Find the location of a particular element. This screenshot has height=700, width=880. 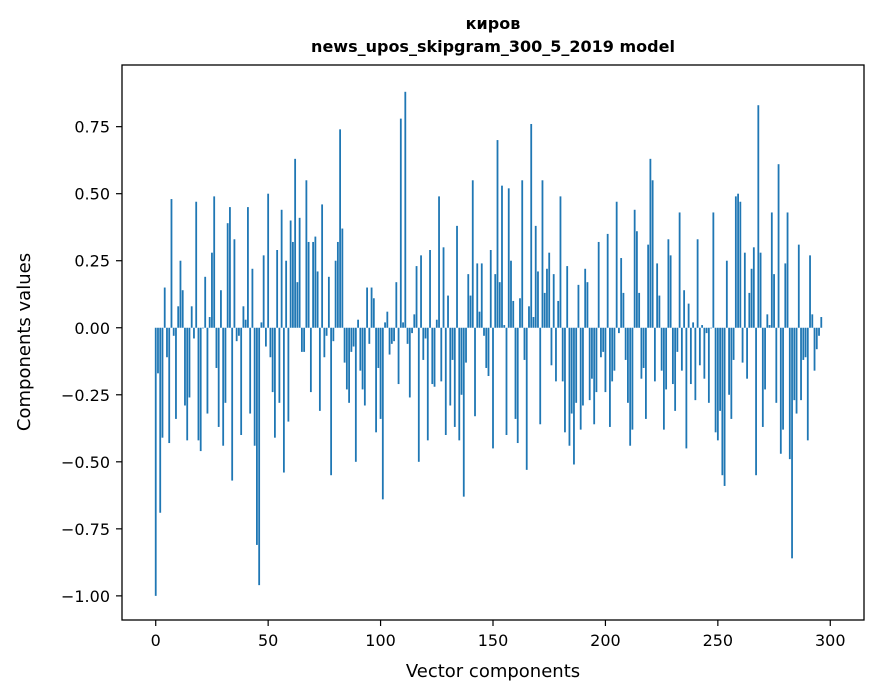

chart-subtitle: news_upos_skipgram_300_5_2019 model is located at coordinates (493, 46).